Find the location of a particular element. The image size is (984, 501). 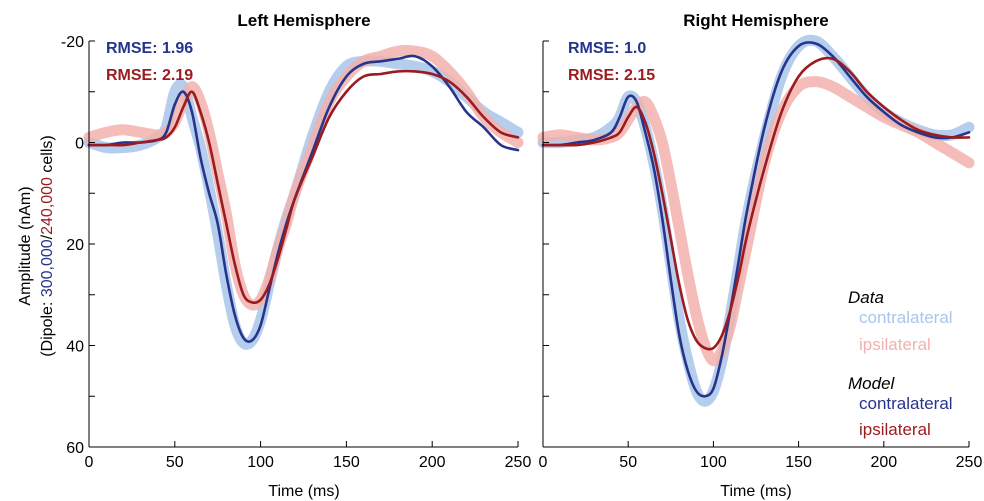

left-x-tick-label: 100 is located at coordinates (260, 462).